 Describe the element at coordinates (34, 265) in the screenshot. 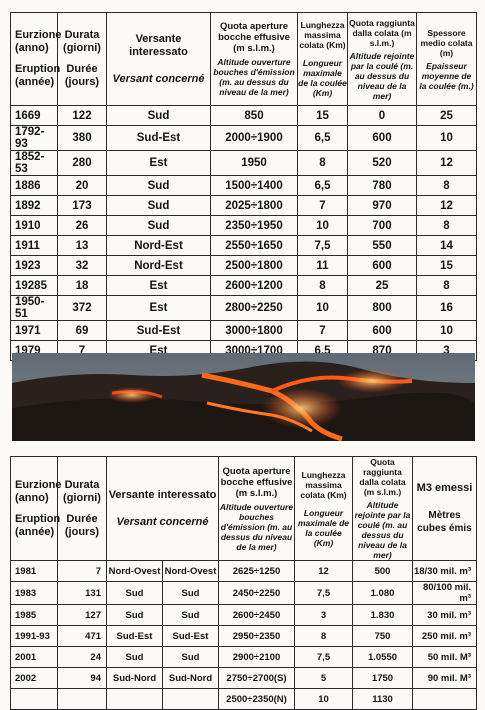

I see `year-cell: 1923` at that location.